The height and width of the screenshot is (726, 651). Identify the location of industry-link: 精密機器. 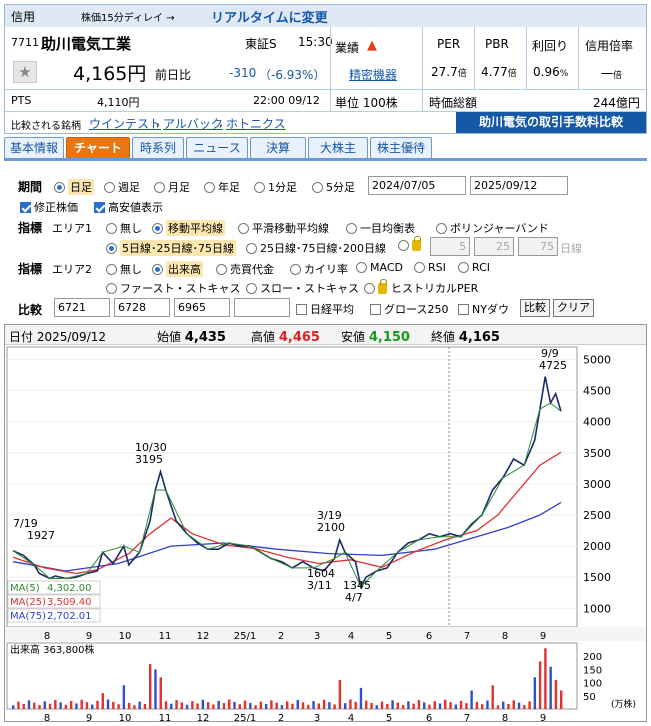
(373, 75).